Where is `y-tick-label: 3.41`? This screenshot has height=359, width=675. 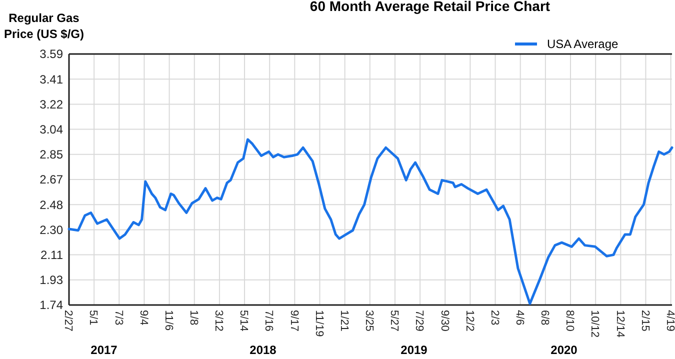 y-tick-label: 3.41 is located at coordinates (52, 79).